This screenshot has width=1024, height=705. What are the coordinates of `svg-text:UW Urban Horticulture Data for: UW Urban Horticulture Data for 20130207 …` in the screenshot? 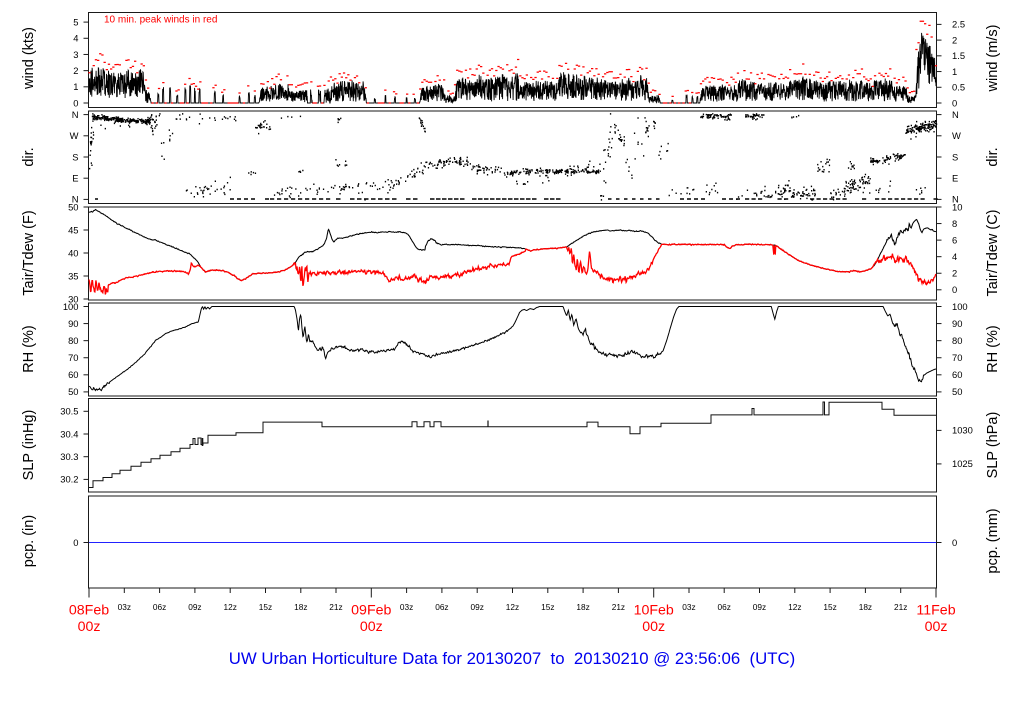 It's located at (512, 658).